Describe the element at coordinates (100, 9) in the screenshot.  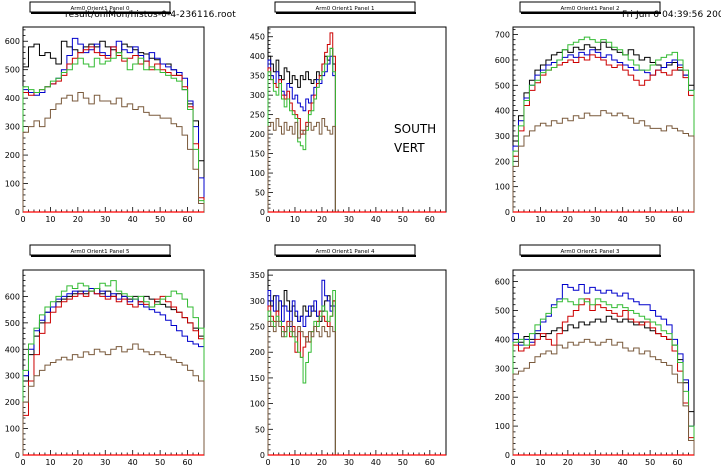
I see `panel-title: Arm0 Orient1 Panel 0` at that location.